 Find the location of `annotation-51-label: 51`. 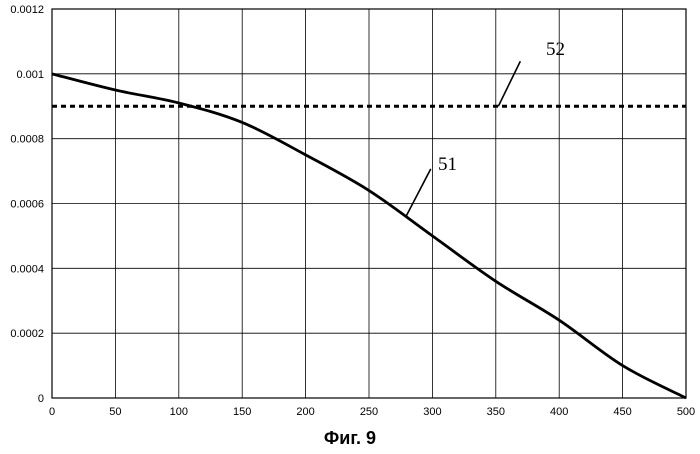

annotation-51-label: 51 is located at coordinates (447, 164).